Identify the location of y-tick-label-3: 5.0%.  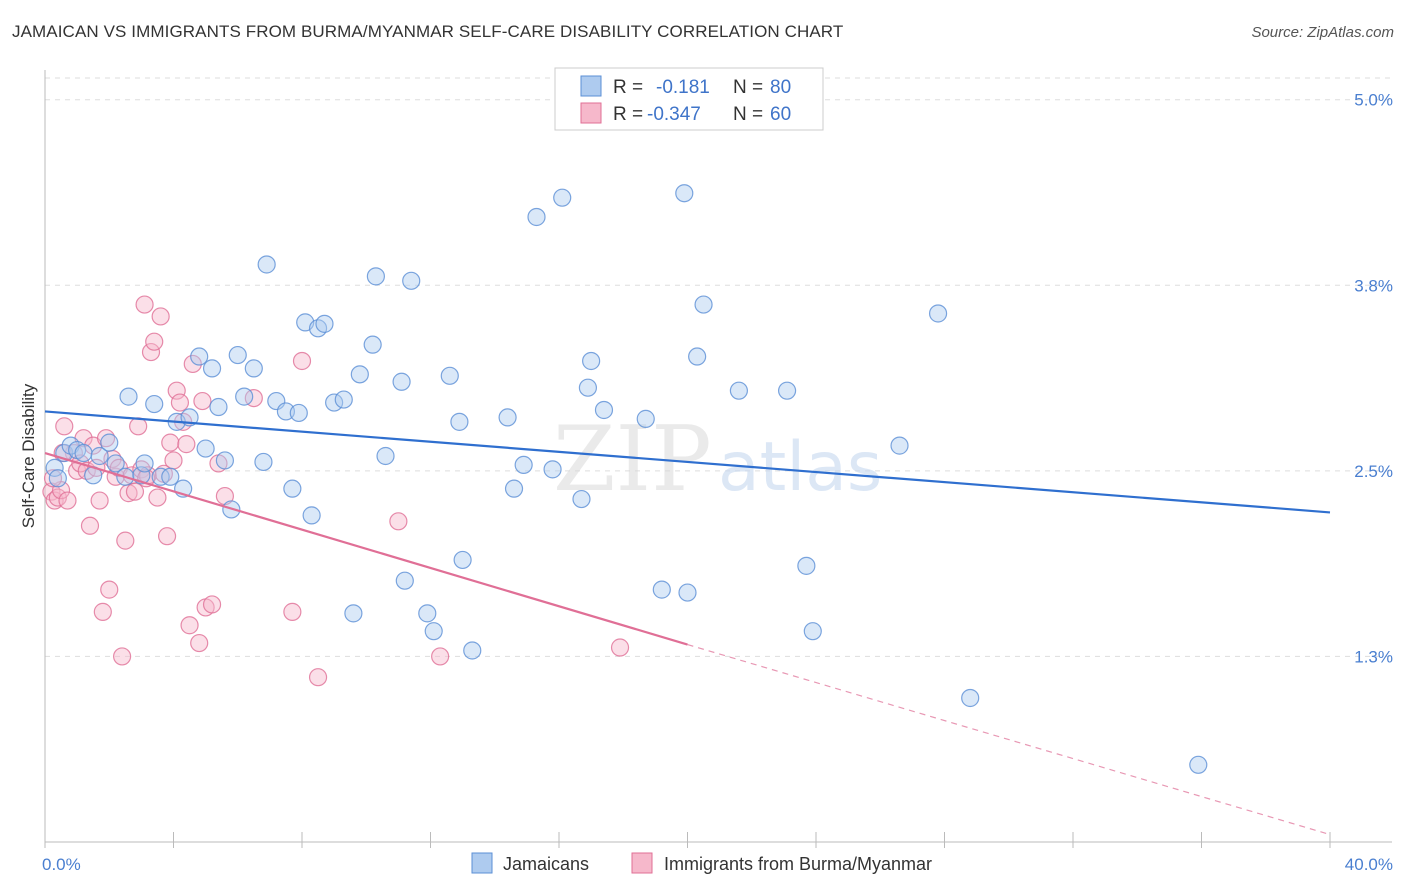
(1373, 100).